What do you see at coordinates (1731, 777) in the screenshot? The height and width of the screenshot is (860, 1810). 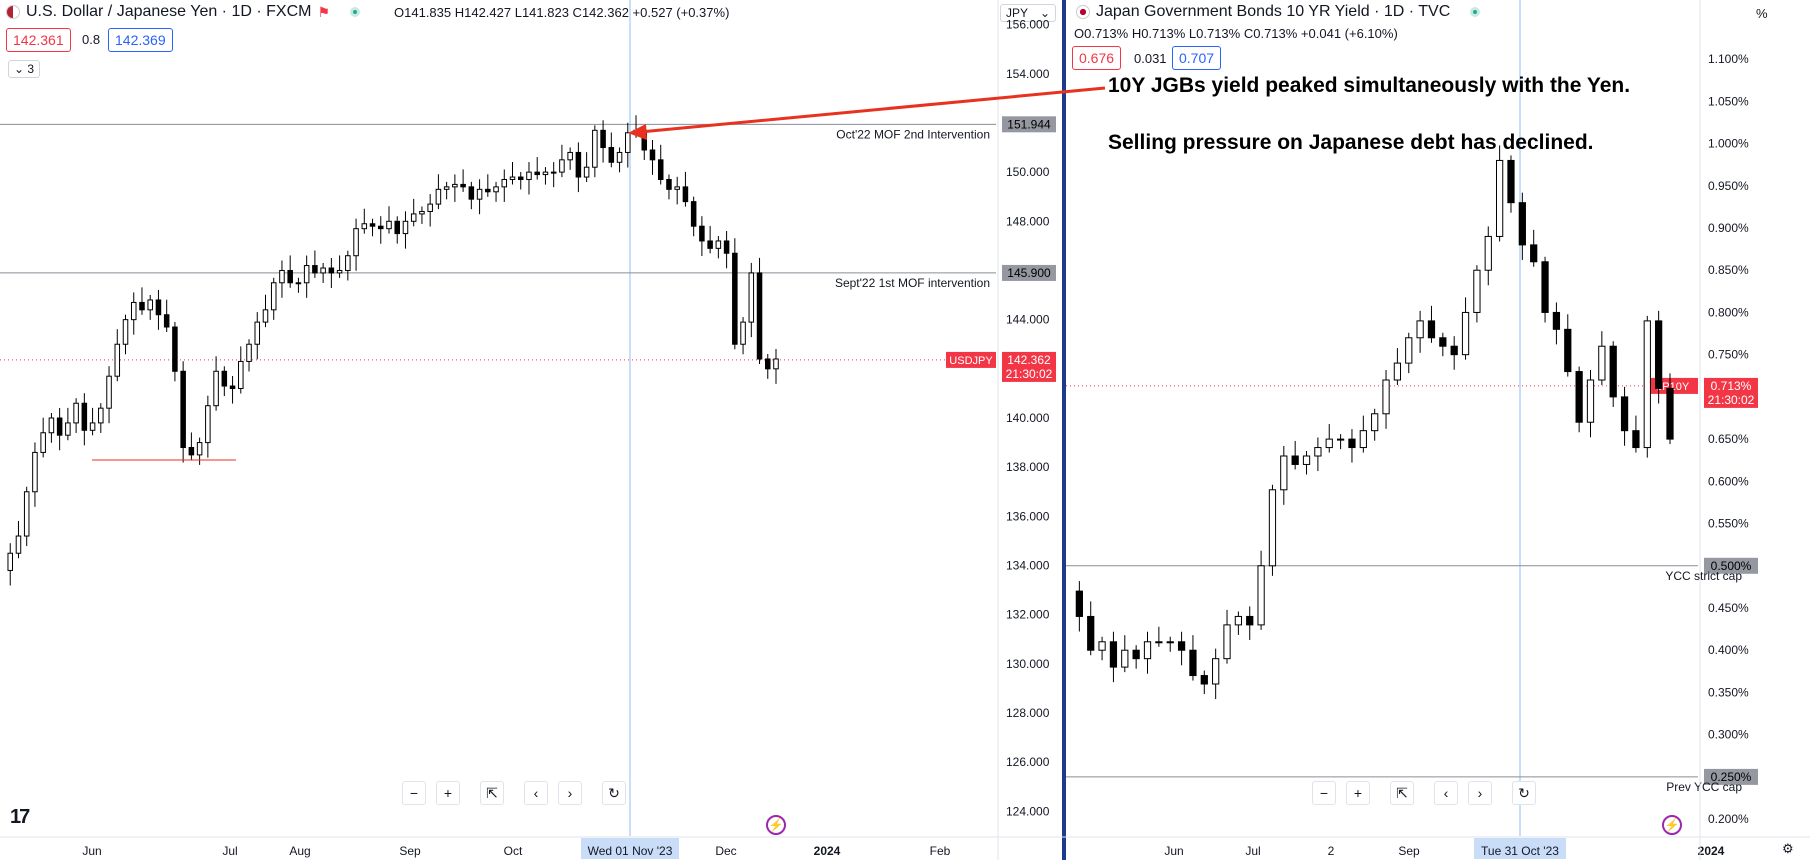 I see `jp10y-level-value: 0.250%` at bounding box center [1731, 777].